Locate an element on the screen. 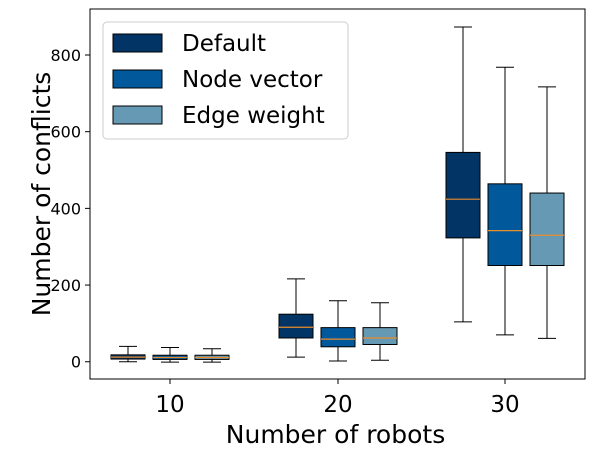 The height and width of the screenshot is (458, 596). y-tick-label: 800 is located at coordinates (65, 55).